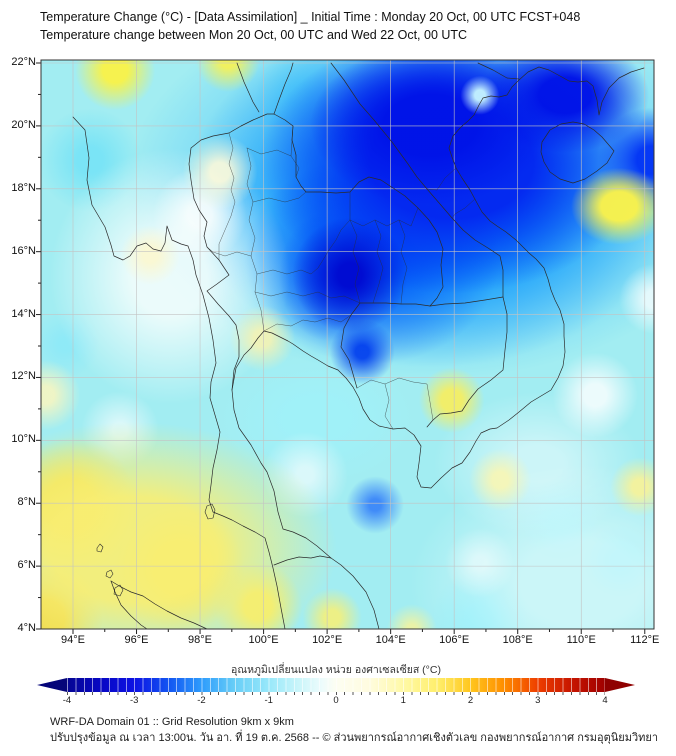 The width and height of the screenshot is (676, 756). Describe the element at coordinates (110, 570) in the screenshot. I see `island-andaman` at that location.